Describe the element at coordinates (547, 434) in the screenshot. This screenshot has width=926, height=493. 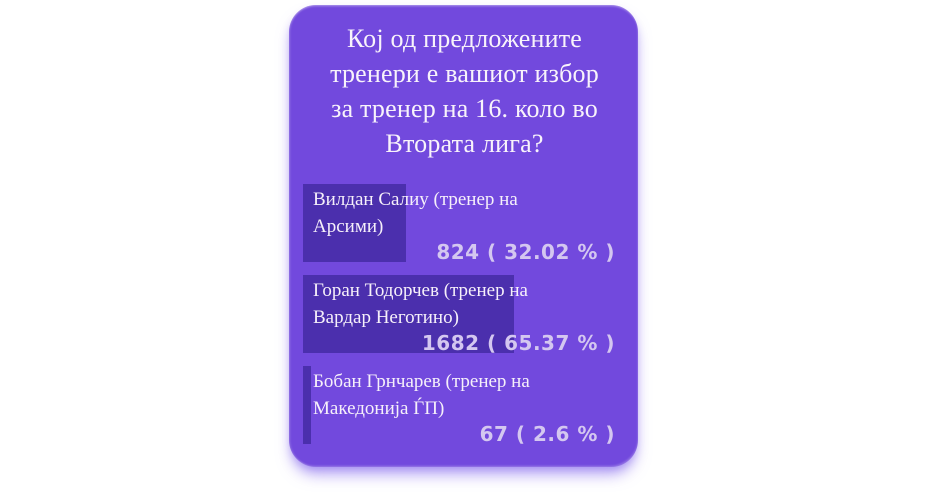
I see `option-result: 67 ( 2.6 % )` at that location.